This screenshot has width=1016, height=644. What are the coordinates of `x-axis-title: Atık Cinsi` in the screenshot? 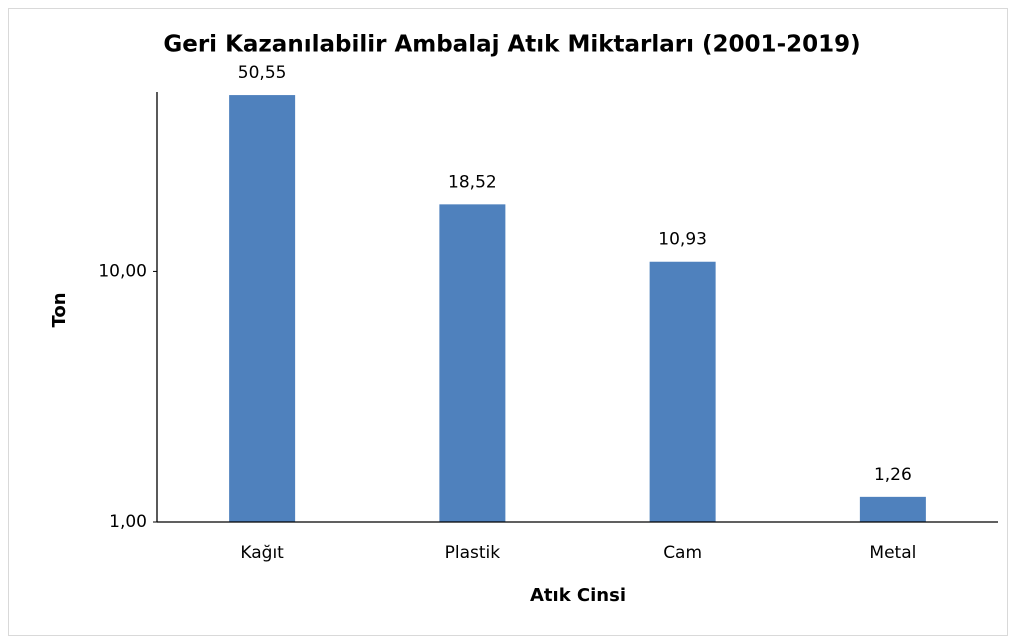 It's located at (578, 595).